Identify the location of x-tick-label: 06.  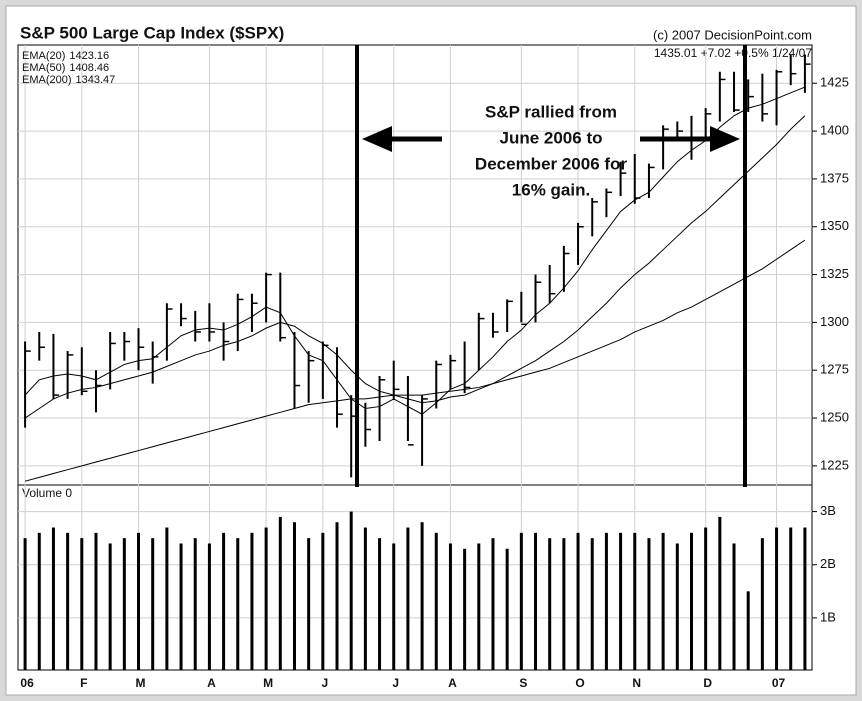
(27, 683).